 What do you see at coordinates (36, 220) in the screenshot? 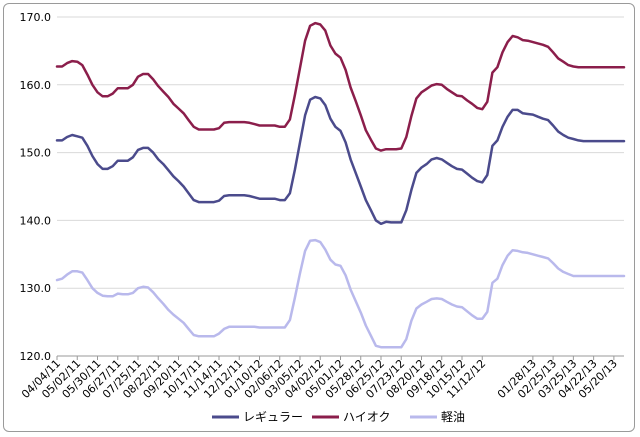
I see `y-tick-label: 140.0` at bounding box center [36, 220].